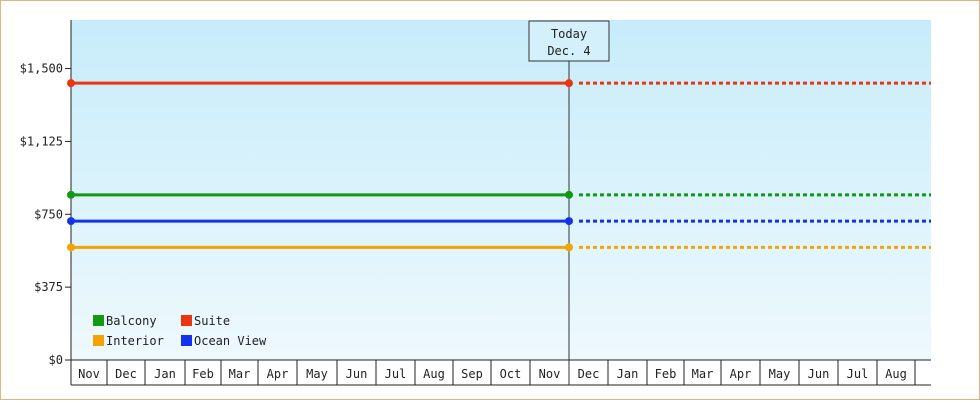  What do you see at coordinates (48, 214) in the screenshot?
I see `y-tick-label: $750` at bounding box center [48, 214].